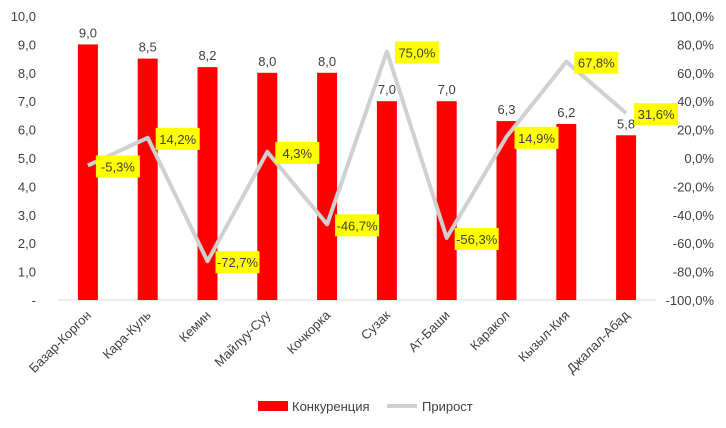  I want to click on growth-value-label: 67,8%, so click(596, 63).